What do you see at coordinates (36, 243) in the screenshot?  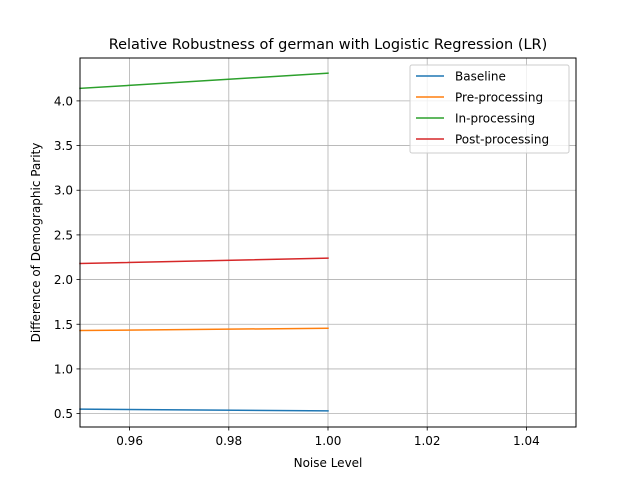 I see `y-axis-label: Difference of Demographic Parity` at bounding box center [36, 243].